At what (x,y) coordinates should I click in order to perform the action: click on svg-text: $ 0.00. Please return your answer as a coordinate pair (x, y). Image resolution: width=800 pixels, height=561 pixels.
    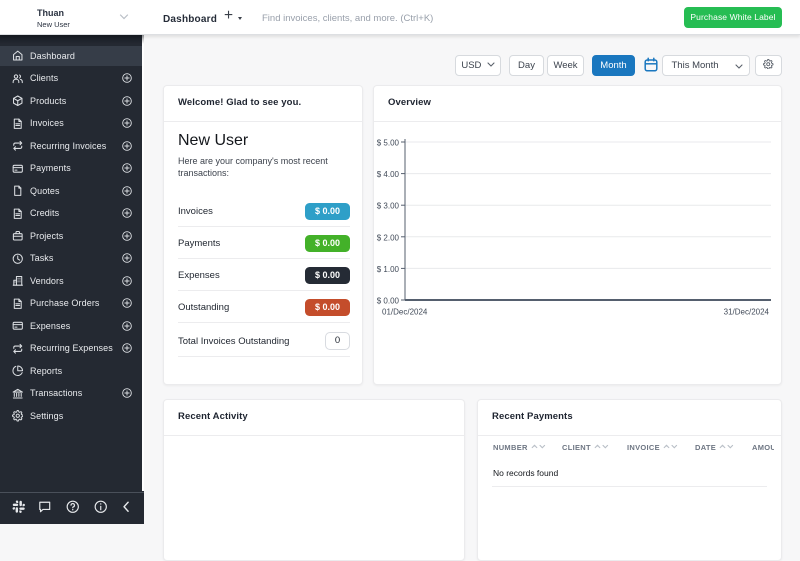
    Looking at the image, I should click on (388, 301).